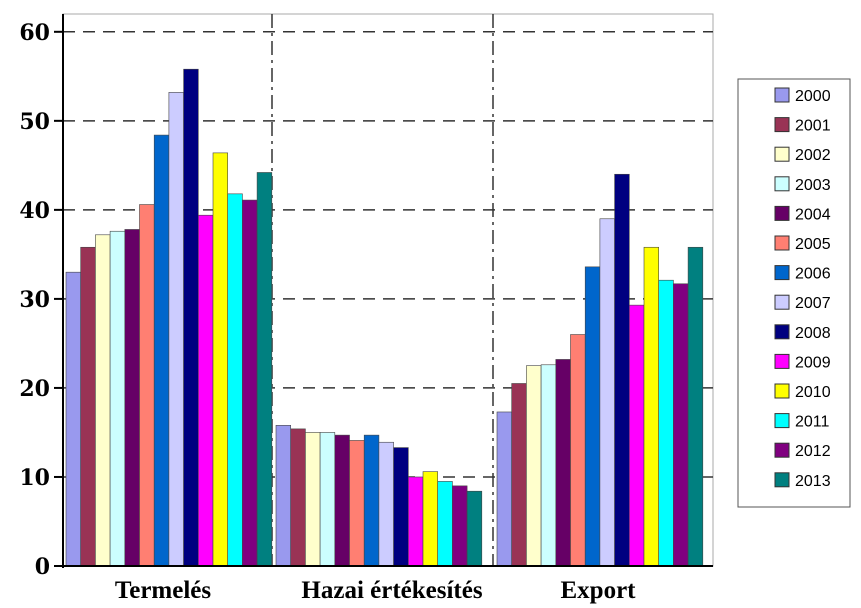 The height and width of the screenshot is (608, 861). Describe the element at coordinates (401, 507) in the screenshot. I see `bar-2-2008` at that location.